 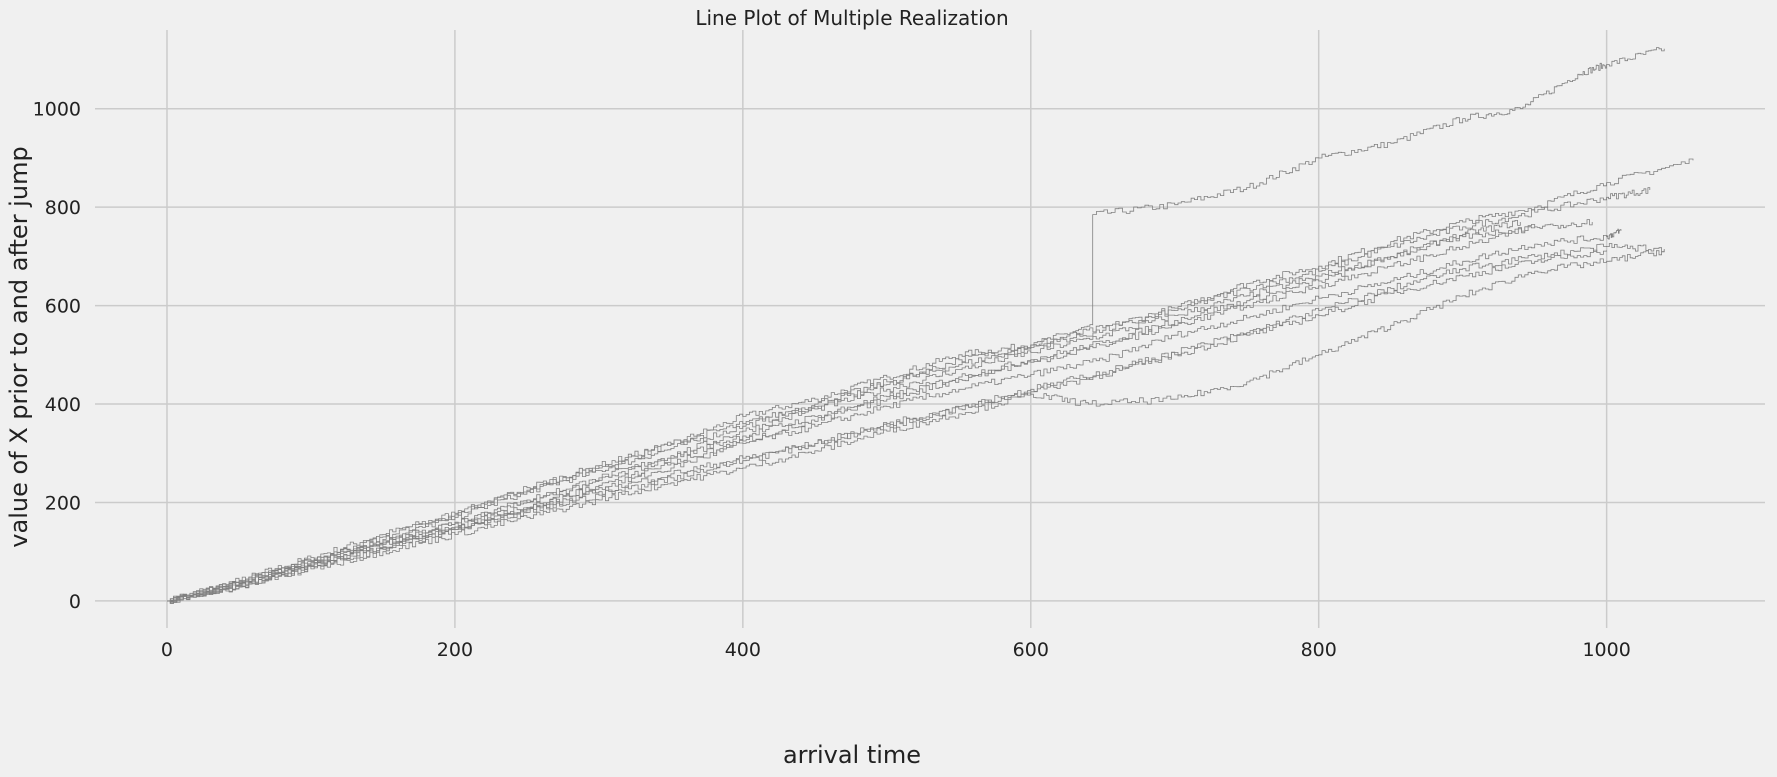 What do you see at coordinates (63, 405) in the screenshot?
I see `y-tick-label: 400` at bounding box center [63, 405].